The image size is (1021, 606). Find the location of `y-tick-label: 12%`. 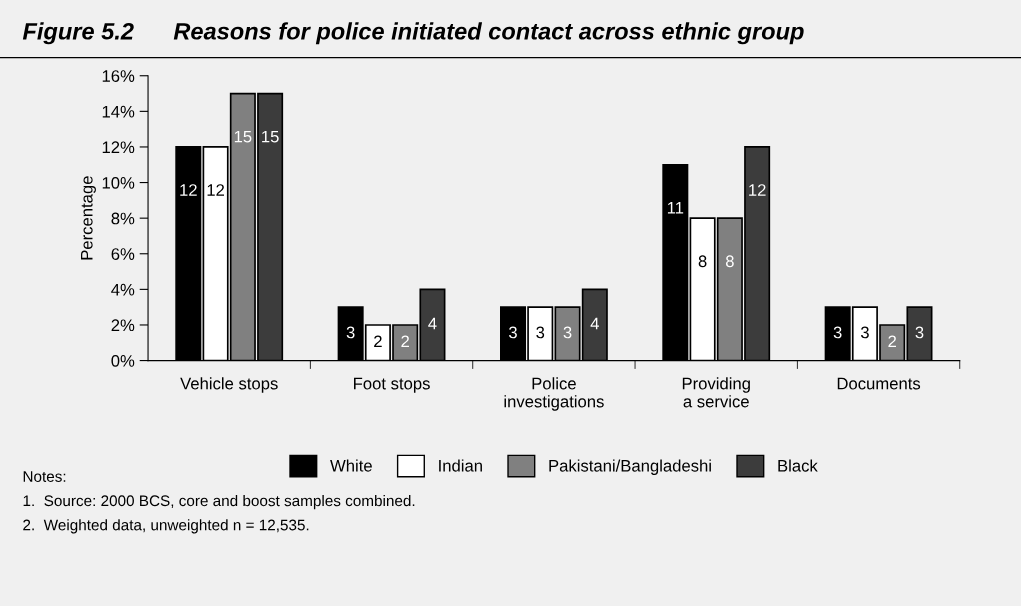

y-tick-label: 12% is located at coordinates (118, 147).